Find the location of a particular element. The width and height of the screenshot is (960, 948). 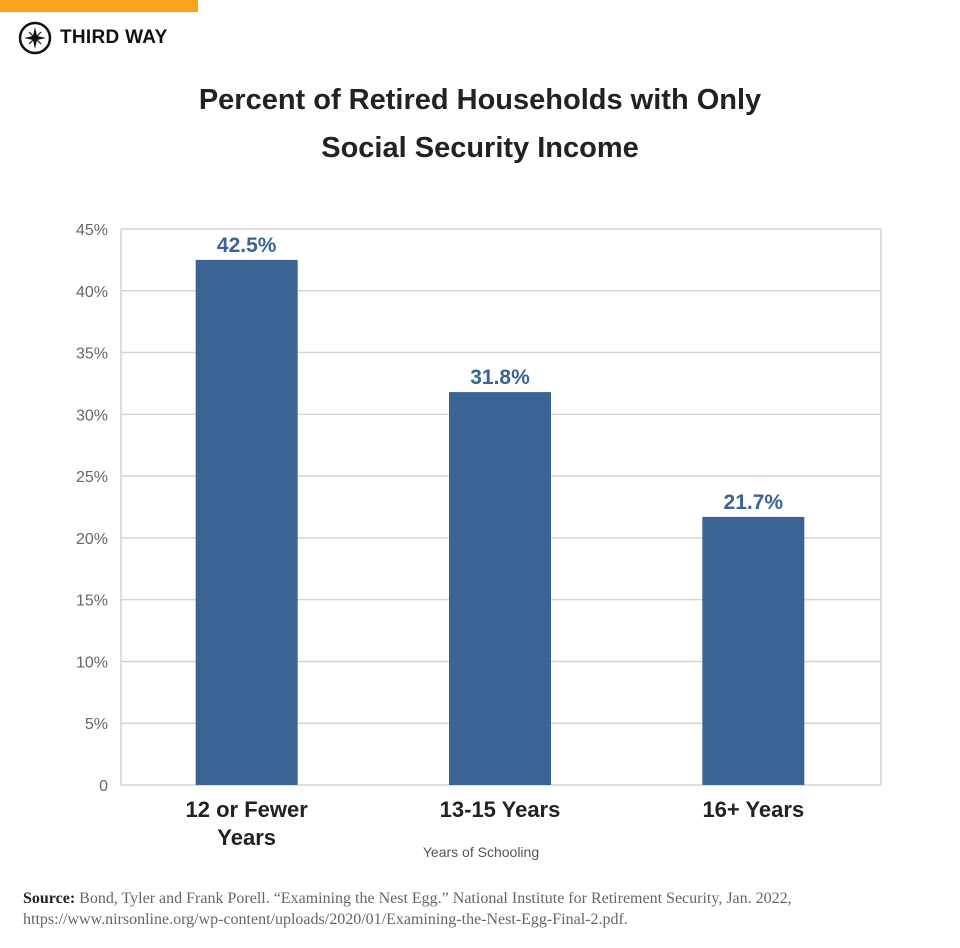

y-tick-label: 35% is located at coordinates (92, 354).